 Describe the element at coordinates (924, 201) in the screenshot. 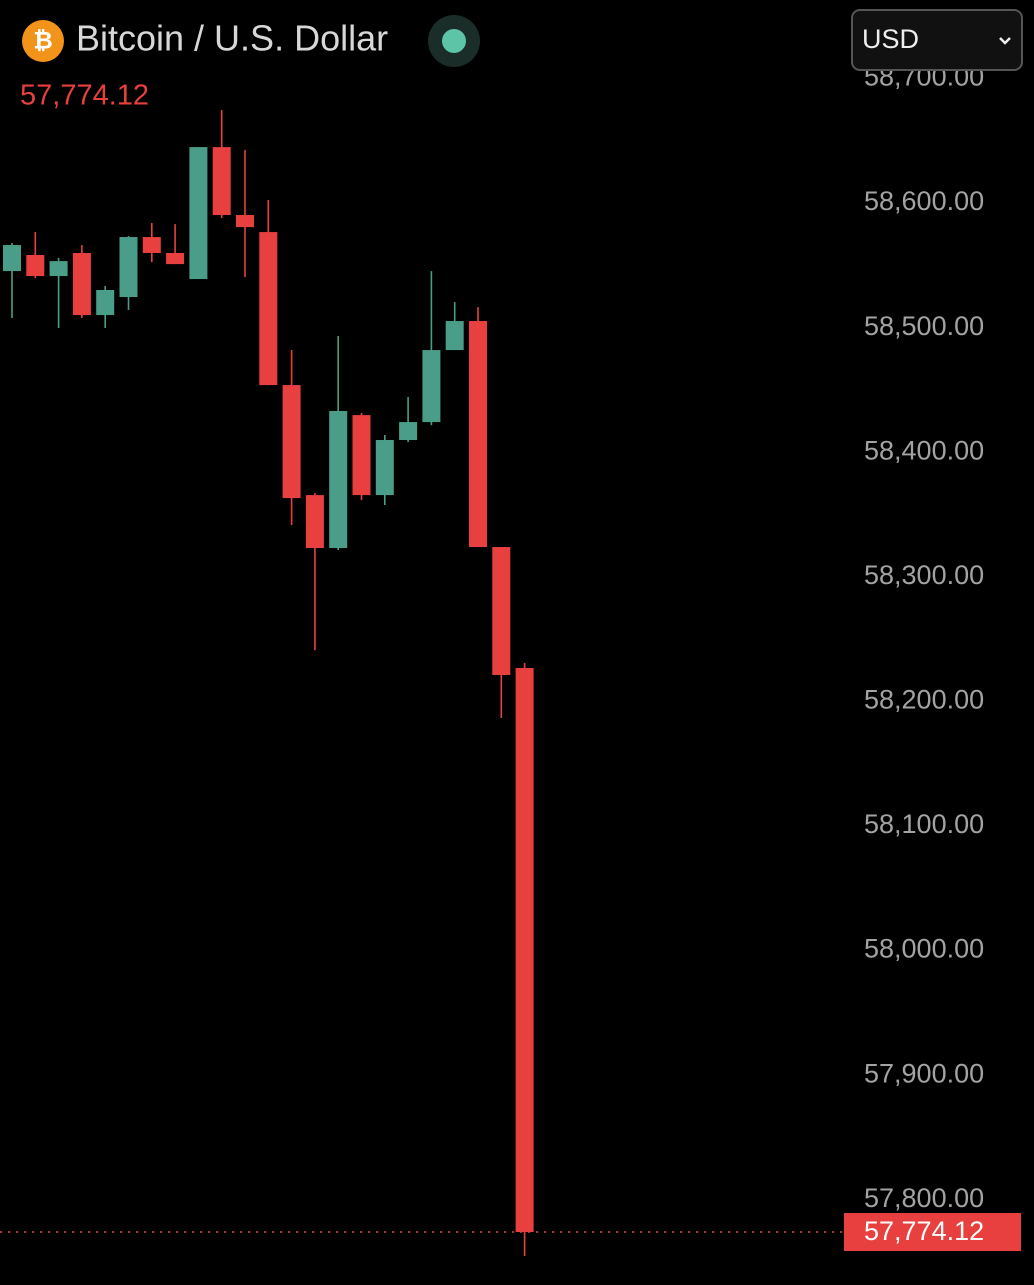

I see `y-tick-label: 58,600.00` at that location.